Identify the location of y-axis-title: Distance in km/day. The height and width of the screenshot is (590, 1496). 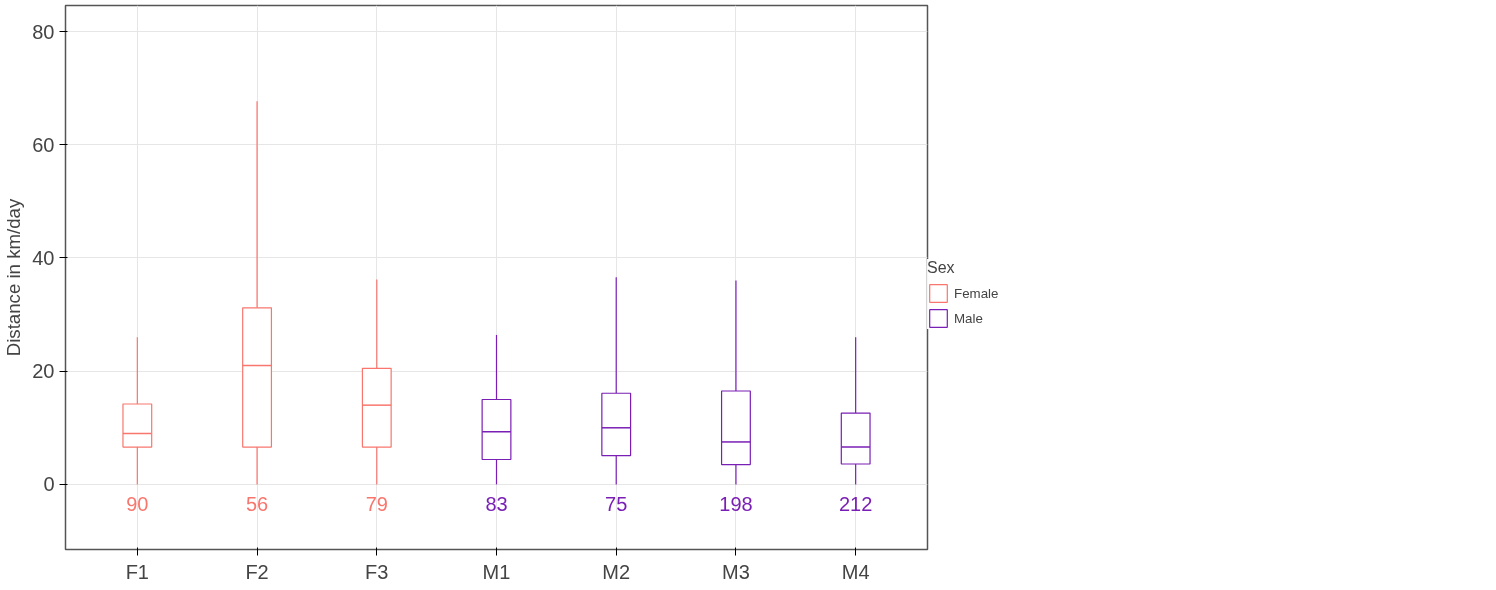
(14, 277).